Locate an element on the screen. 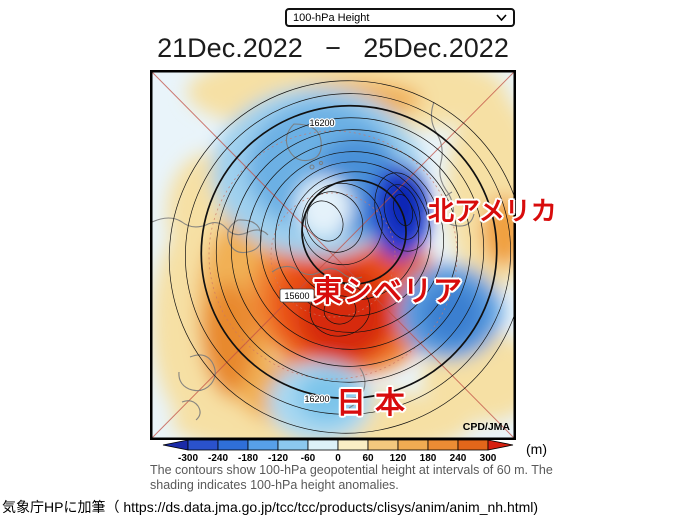 This screenshot has height=519, width=692. credit-label: CPD/JMA is located at coordinates (487, 427).